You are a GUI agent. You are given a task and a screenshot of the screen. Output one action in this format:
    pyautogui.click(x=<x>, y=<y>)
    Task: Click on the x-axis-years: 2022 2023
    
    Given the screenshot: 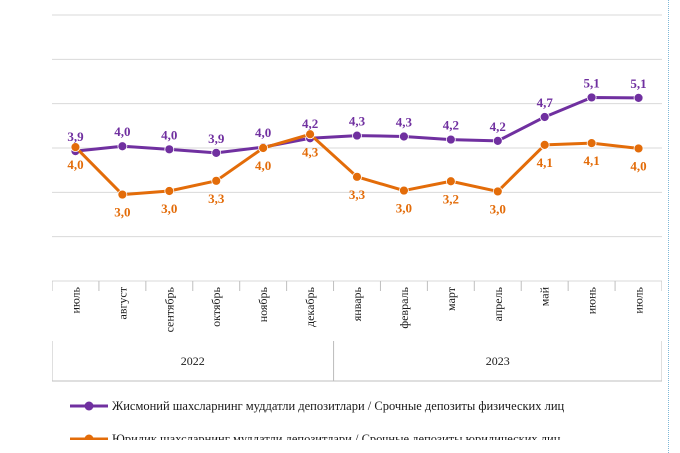 What is the action you would take?
    pyautogui.click(x=357, y=361)
    